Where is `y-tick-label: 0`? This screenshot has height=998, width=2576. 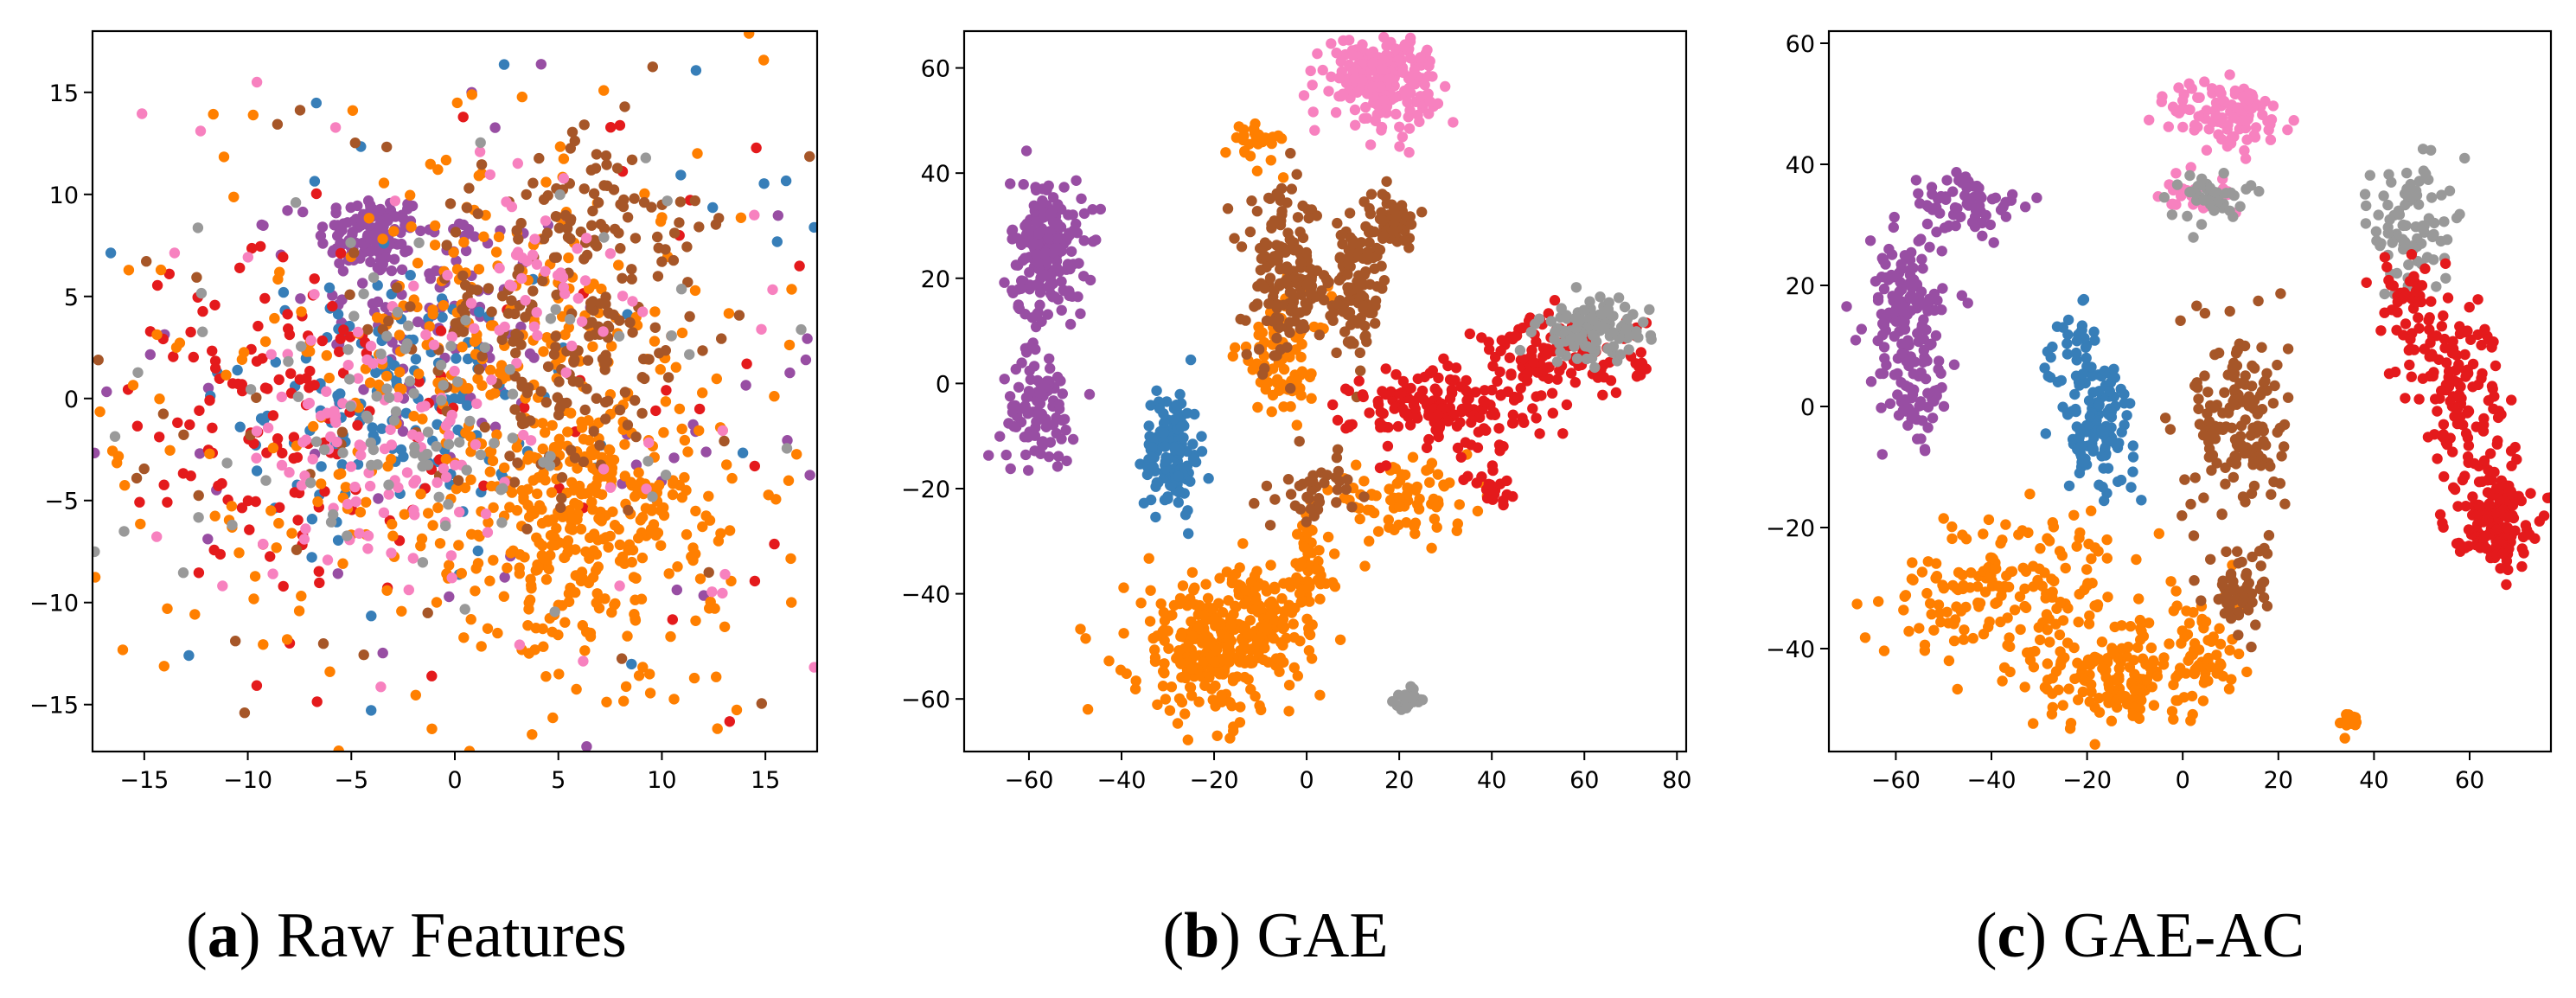 y-tick-label: 0 is located at coordinates (72, 400).